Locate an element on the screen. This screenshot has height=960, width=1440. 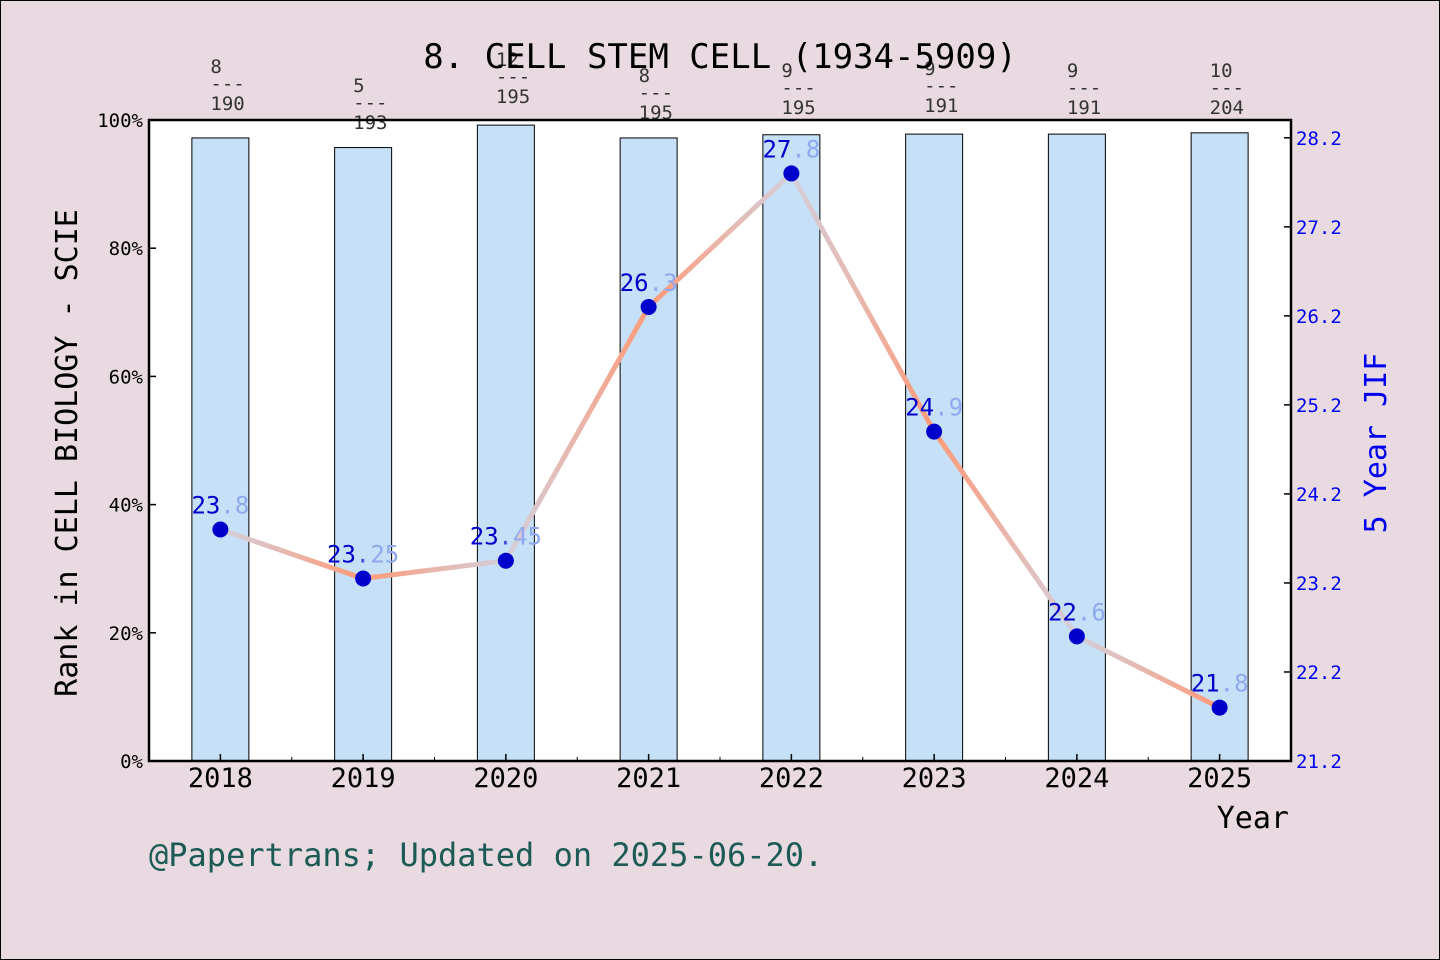
x-tick-label-2020: 2020 is located at coordinates (505, 778).